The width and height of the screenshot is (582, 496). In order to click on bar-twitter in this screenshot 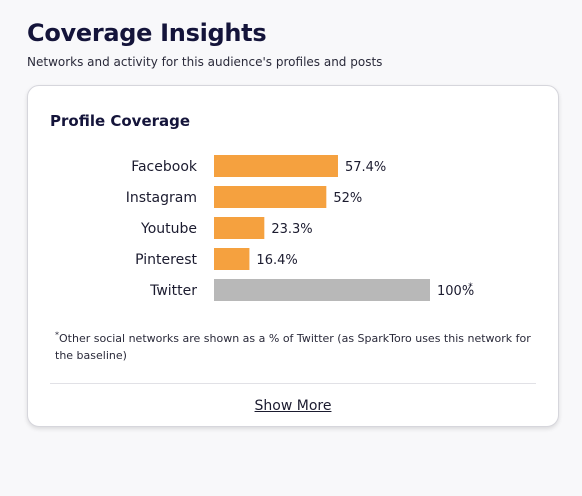, I will do `click(322, 290)`.